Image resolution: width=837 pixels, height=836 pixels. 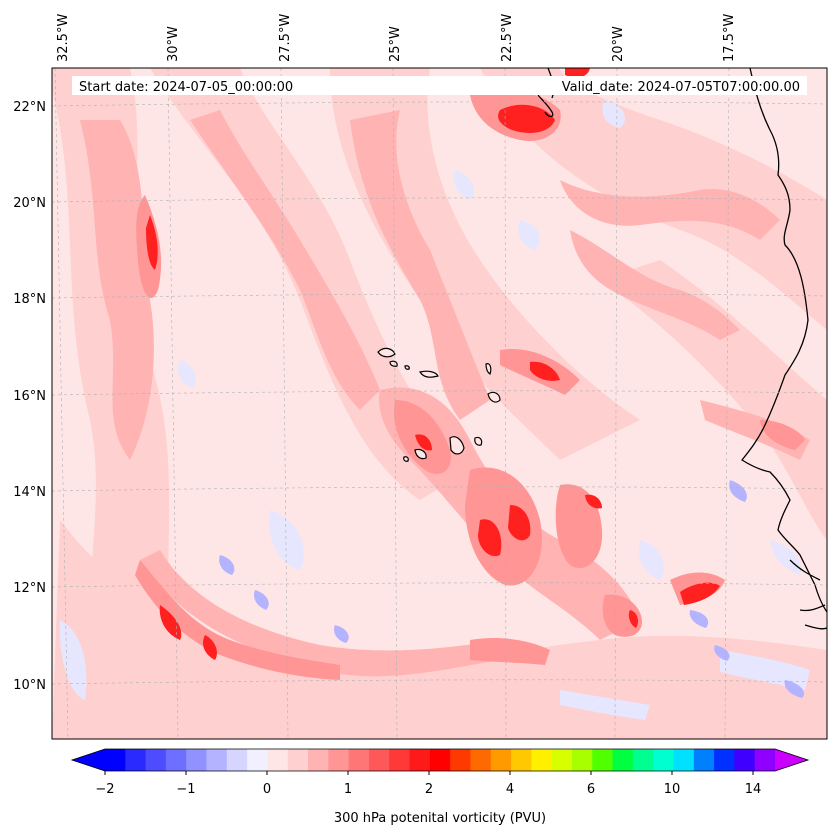 I want to click on lon-label: 30°W, so click(x=173, y=44).